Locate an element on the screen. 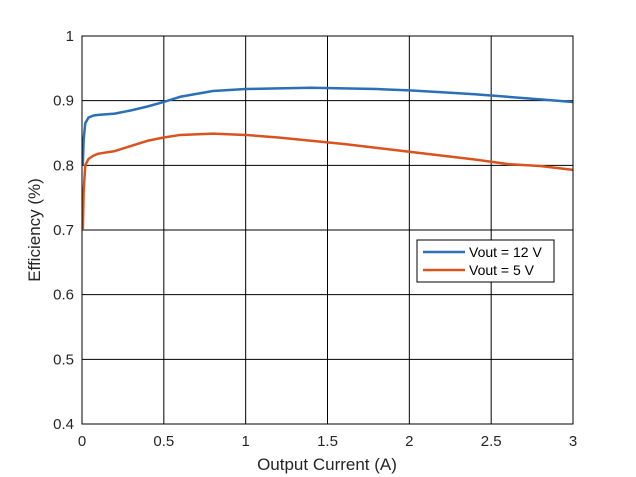  x-tick-labels: 0 0.5 1 1.5 2 2.5 3 is located at coordinates (327, 441).